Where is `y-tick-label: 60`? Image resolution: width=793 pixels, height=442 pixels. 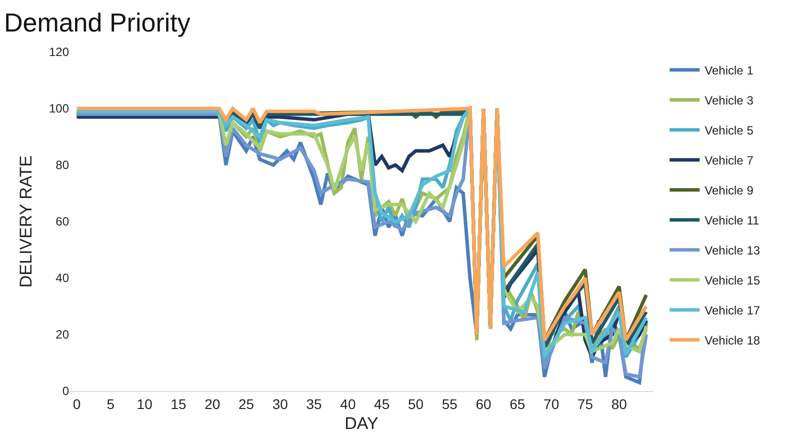 y-tick-label: 60 is located at coordinates (63, 221).